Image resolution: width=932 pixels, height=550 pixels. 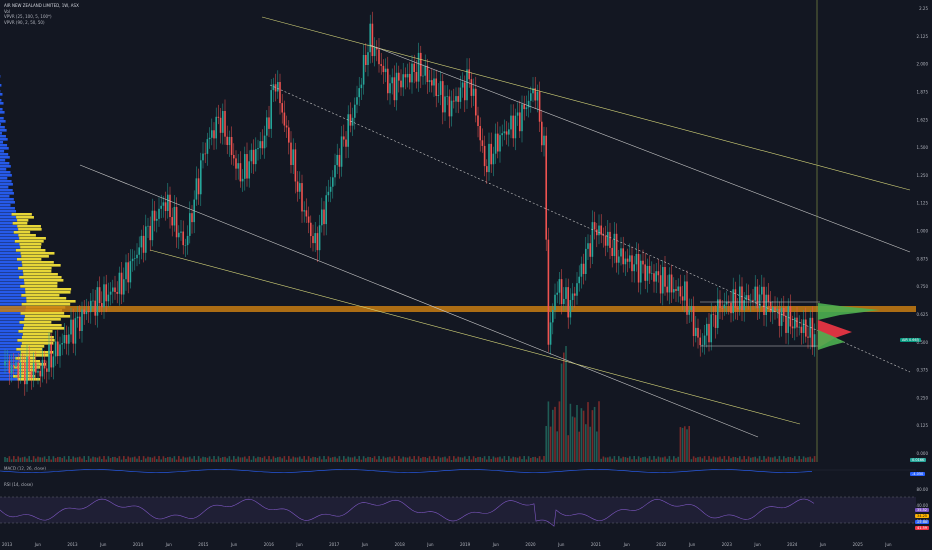 What do you see at coordinates (7, 544) in the screenshot?
I see `x-tick-label: 2013` at bounding box center [7, 544].